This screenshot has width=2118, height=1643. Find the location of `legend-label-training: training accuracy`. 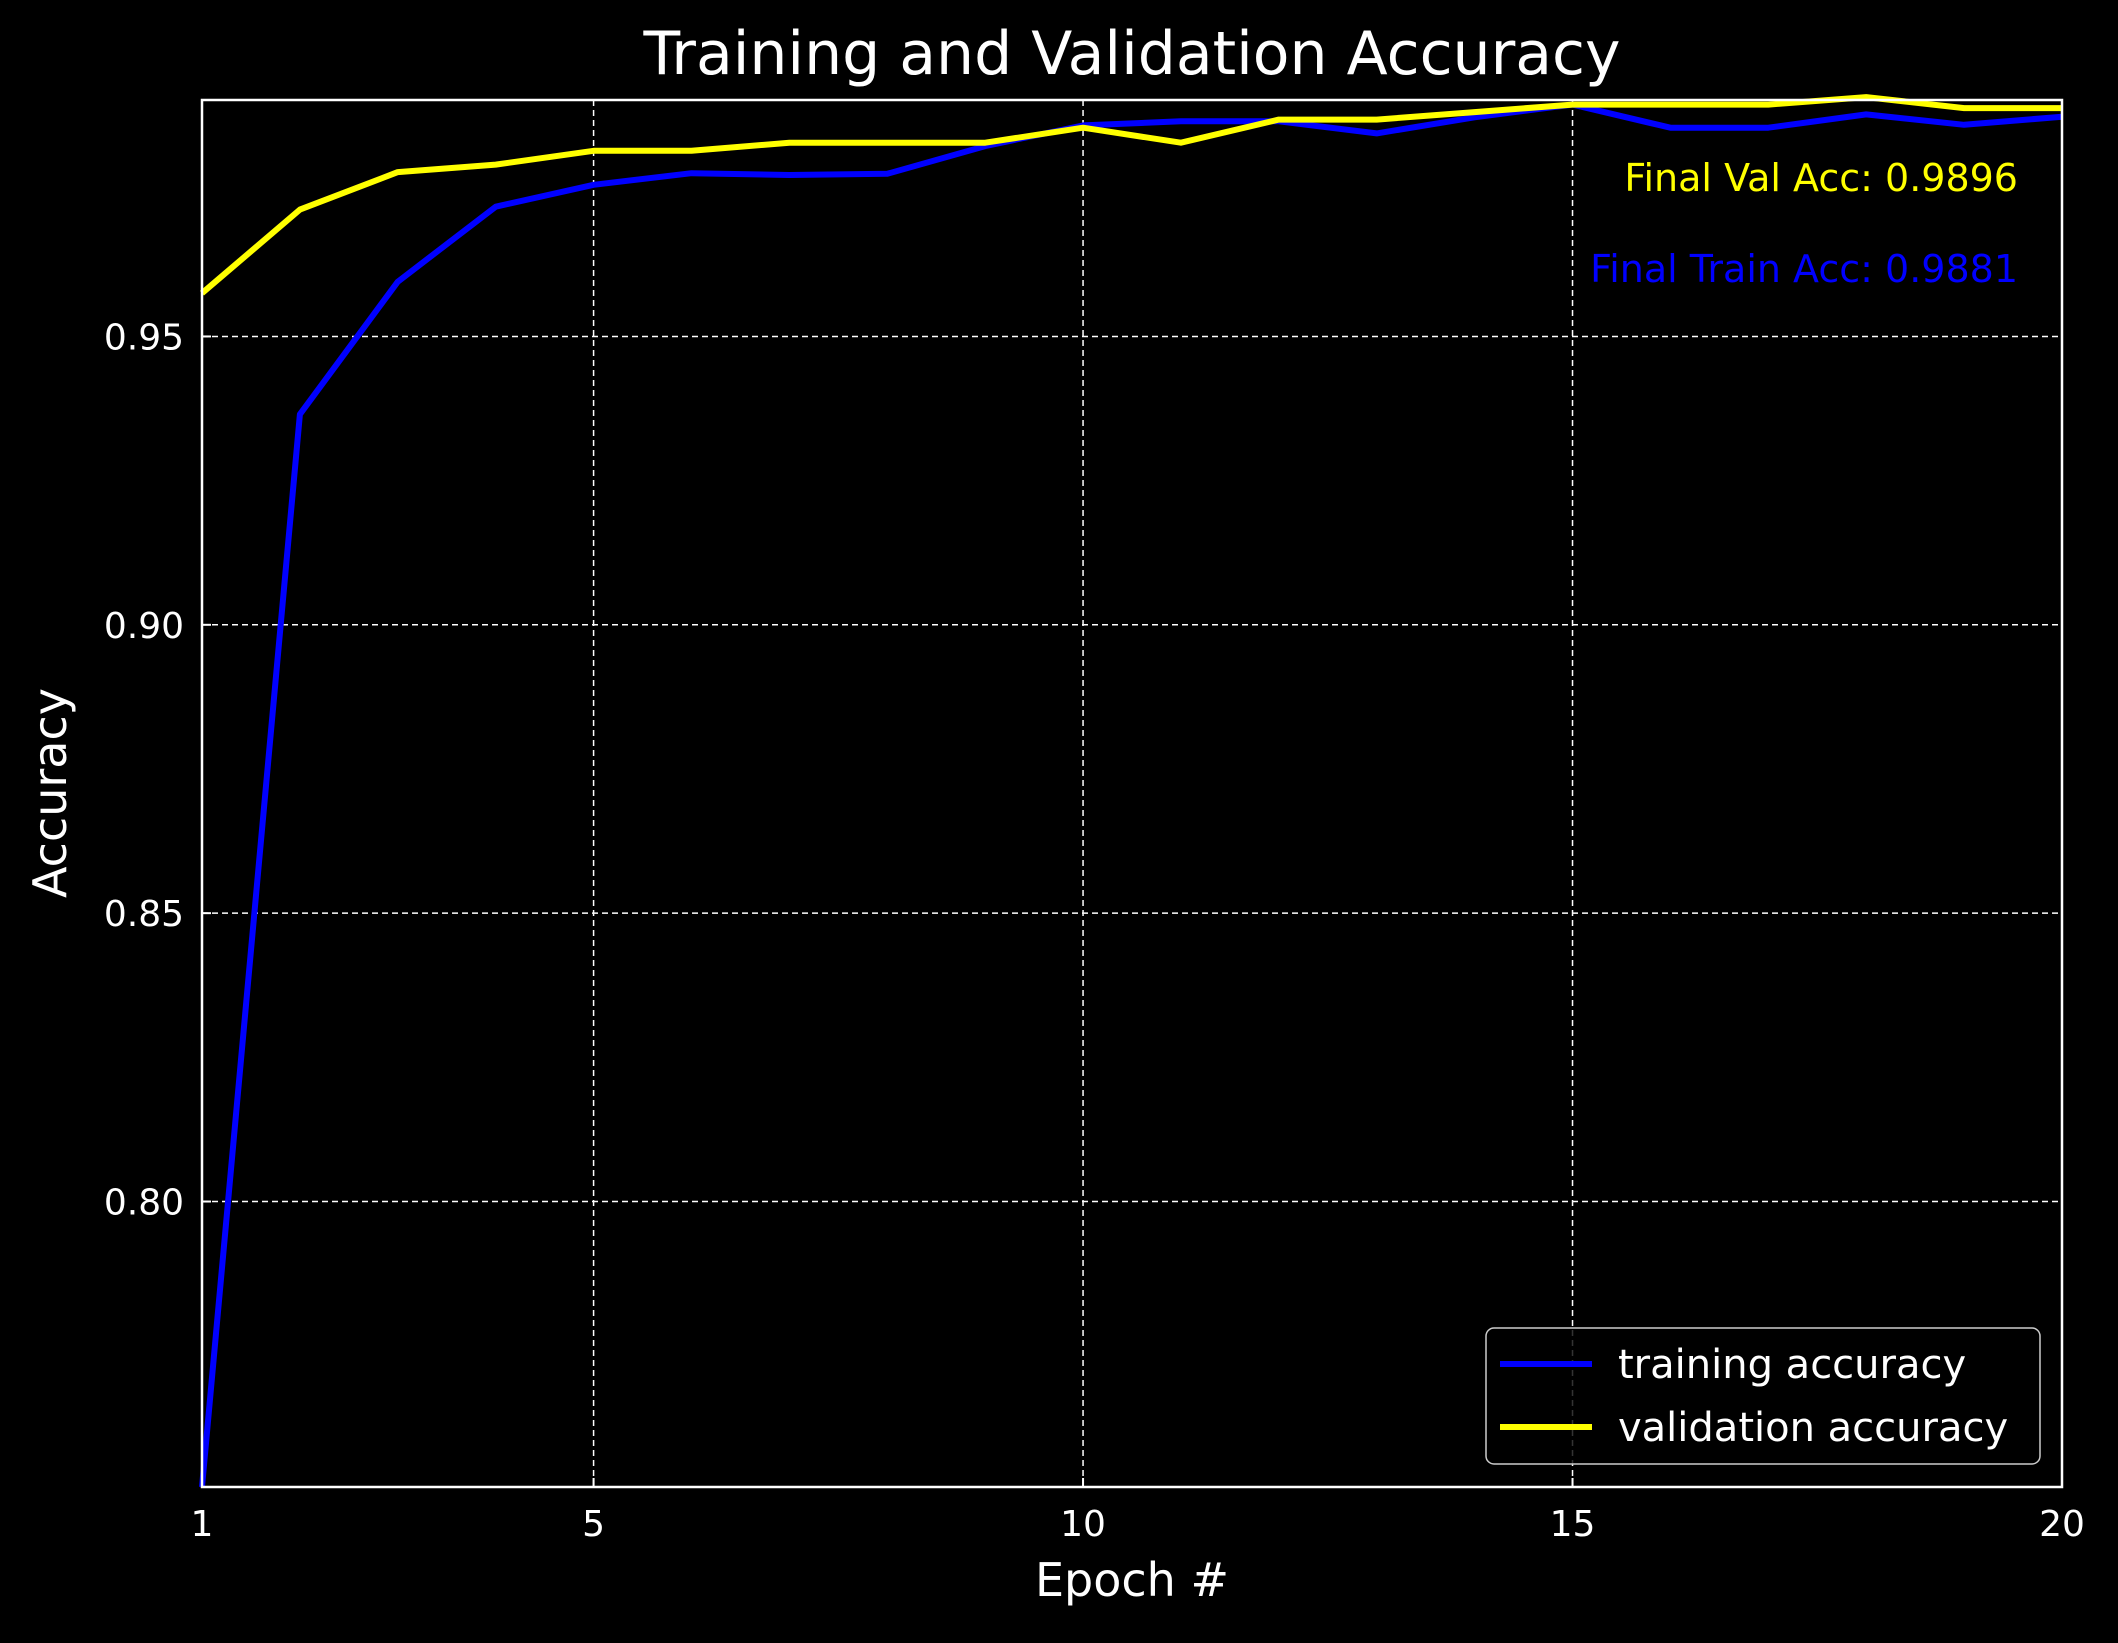

legend-label-training: training accuracy is located at coordinates (1792, 1365).